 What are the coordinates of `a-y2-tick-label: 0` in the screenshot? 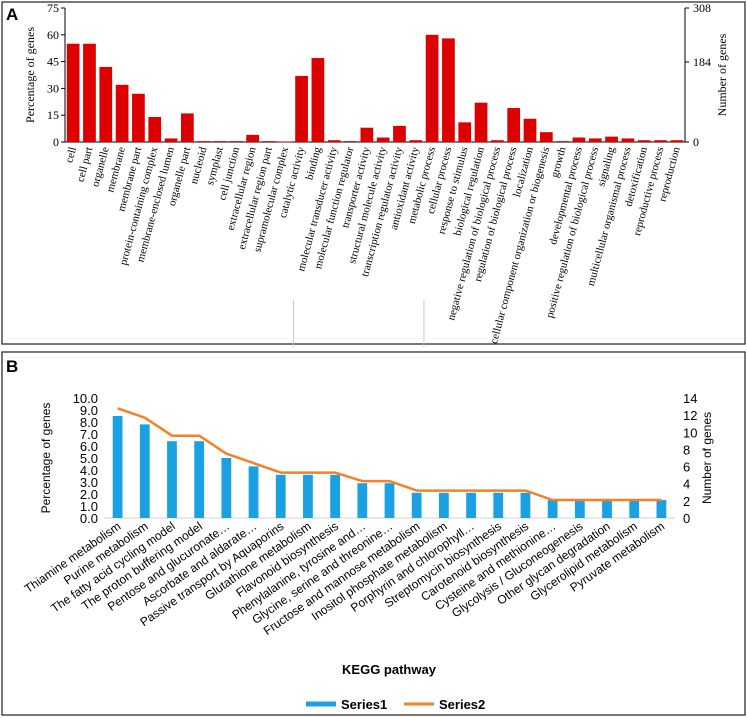 It's located at (696, 142).